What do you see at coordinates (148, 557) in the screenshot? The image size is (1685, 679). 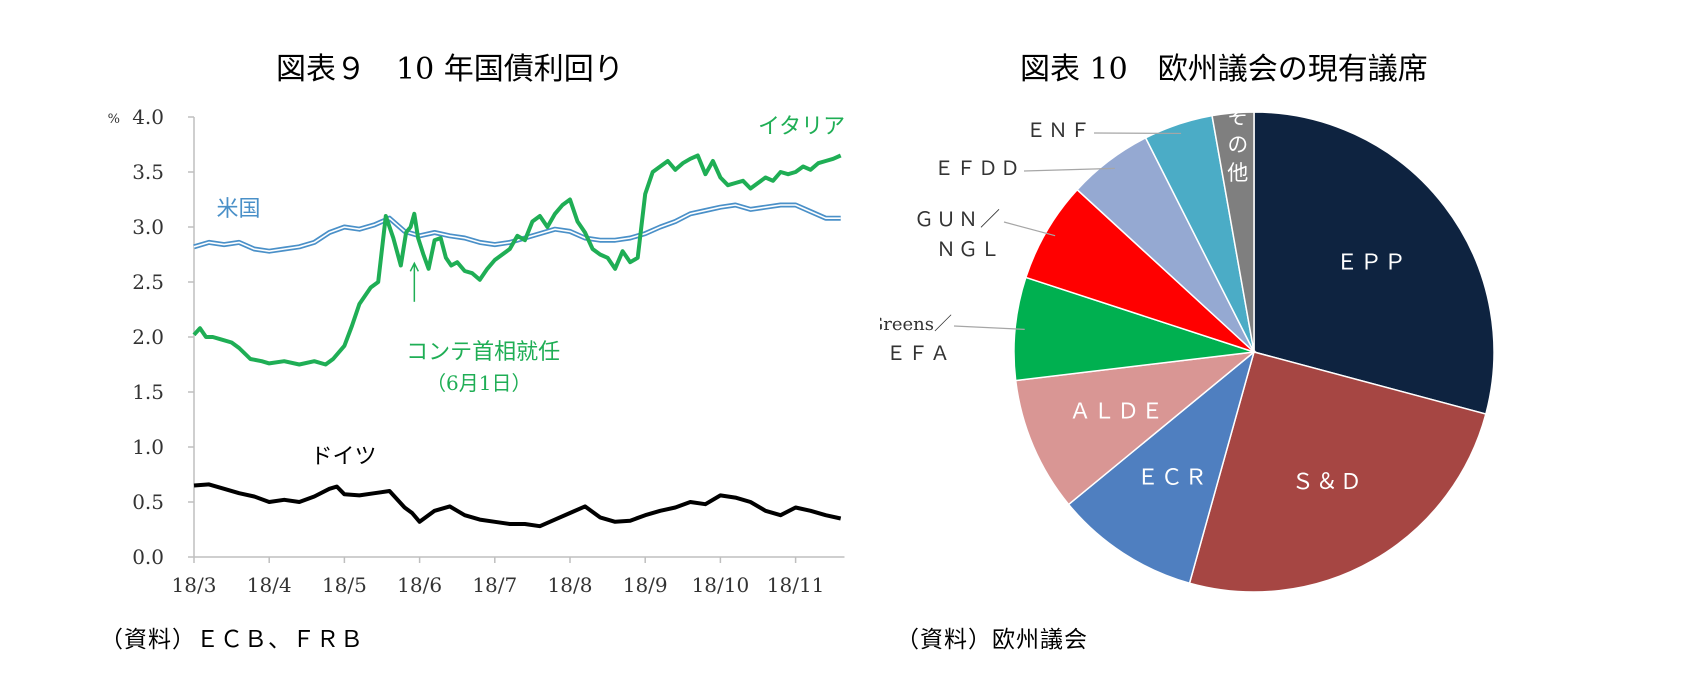 I see `y-tick-label: 0.0` at bounding box center [148, 557].